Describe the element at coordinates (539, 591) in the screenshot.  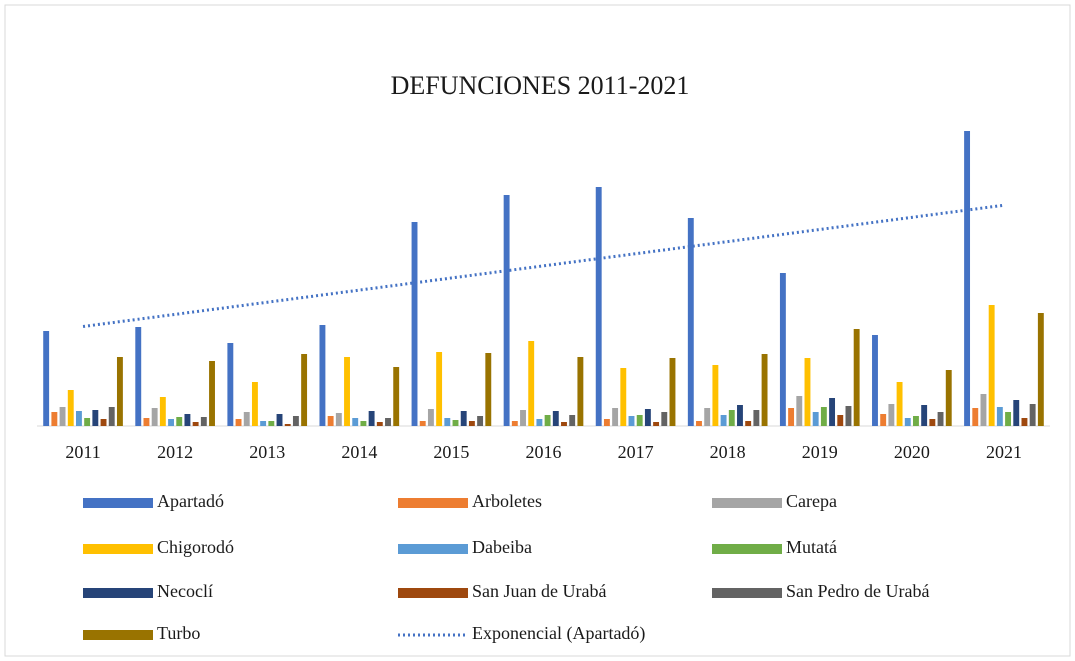
I see `legend-label: San Juan de Urabá` at that location.